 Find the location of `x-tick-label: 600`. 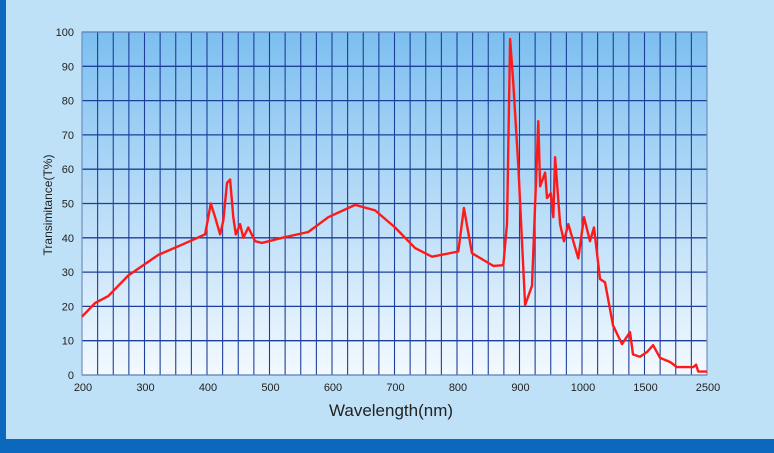

x-tick-label: 600 is located at coordinates (333, 388).